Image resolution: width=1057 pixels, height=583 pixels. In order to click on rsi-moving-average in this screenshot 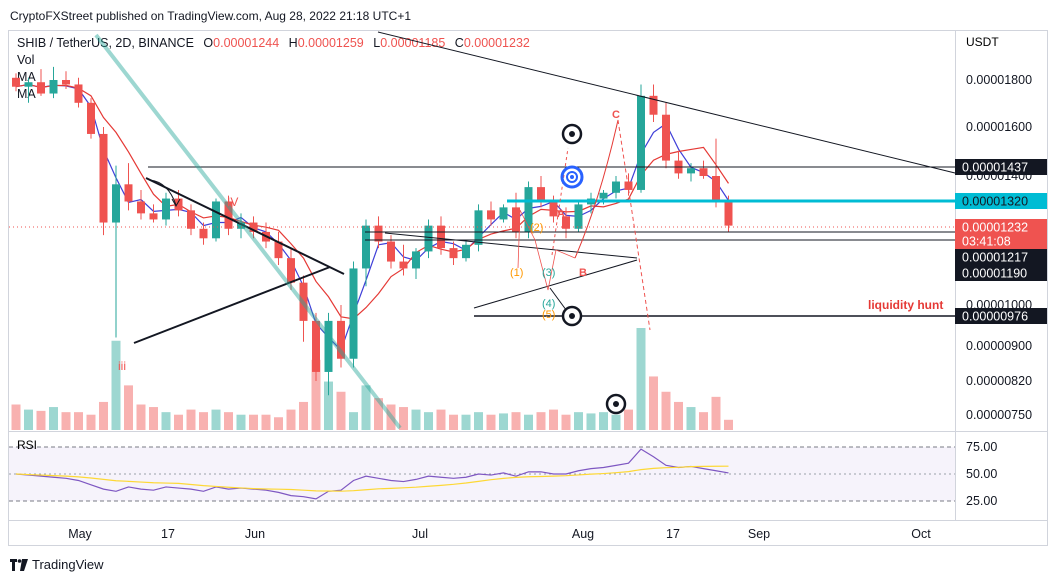, I will do `click(372, 478)`.